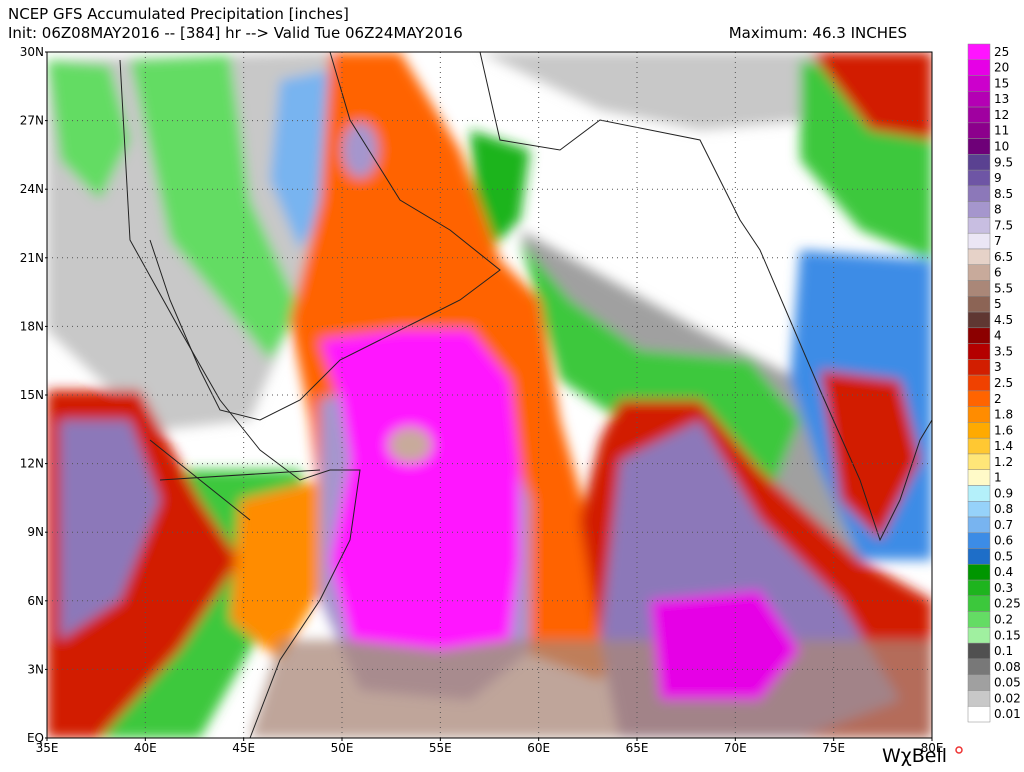 This screenshot has height=772, width=1024. I want to click on watermark: WχBell, so click(914, 756).